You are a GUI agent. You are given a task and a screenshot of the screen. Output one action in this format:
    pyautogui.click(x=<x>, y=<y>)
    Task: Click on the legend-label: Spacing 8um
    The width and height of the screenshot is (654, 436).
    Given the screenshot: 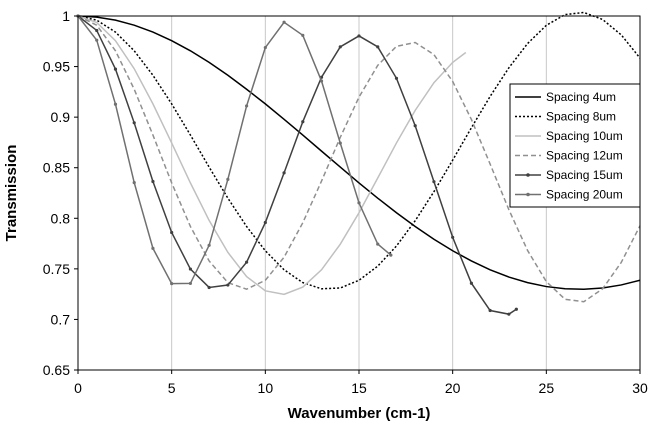 What is the action you would take?
    pyautogui.click(x=581, y=117)
    